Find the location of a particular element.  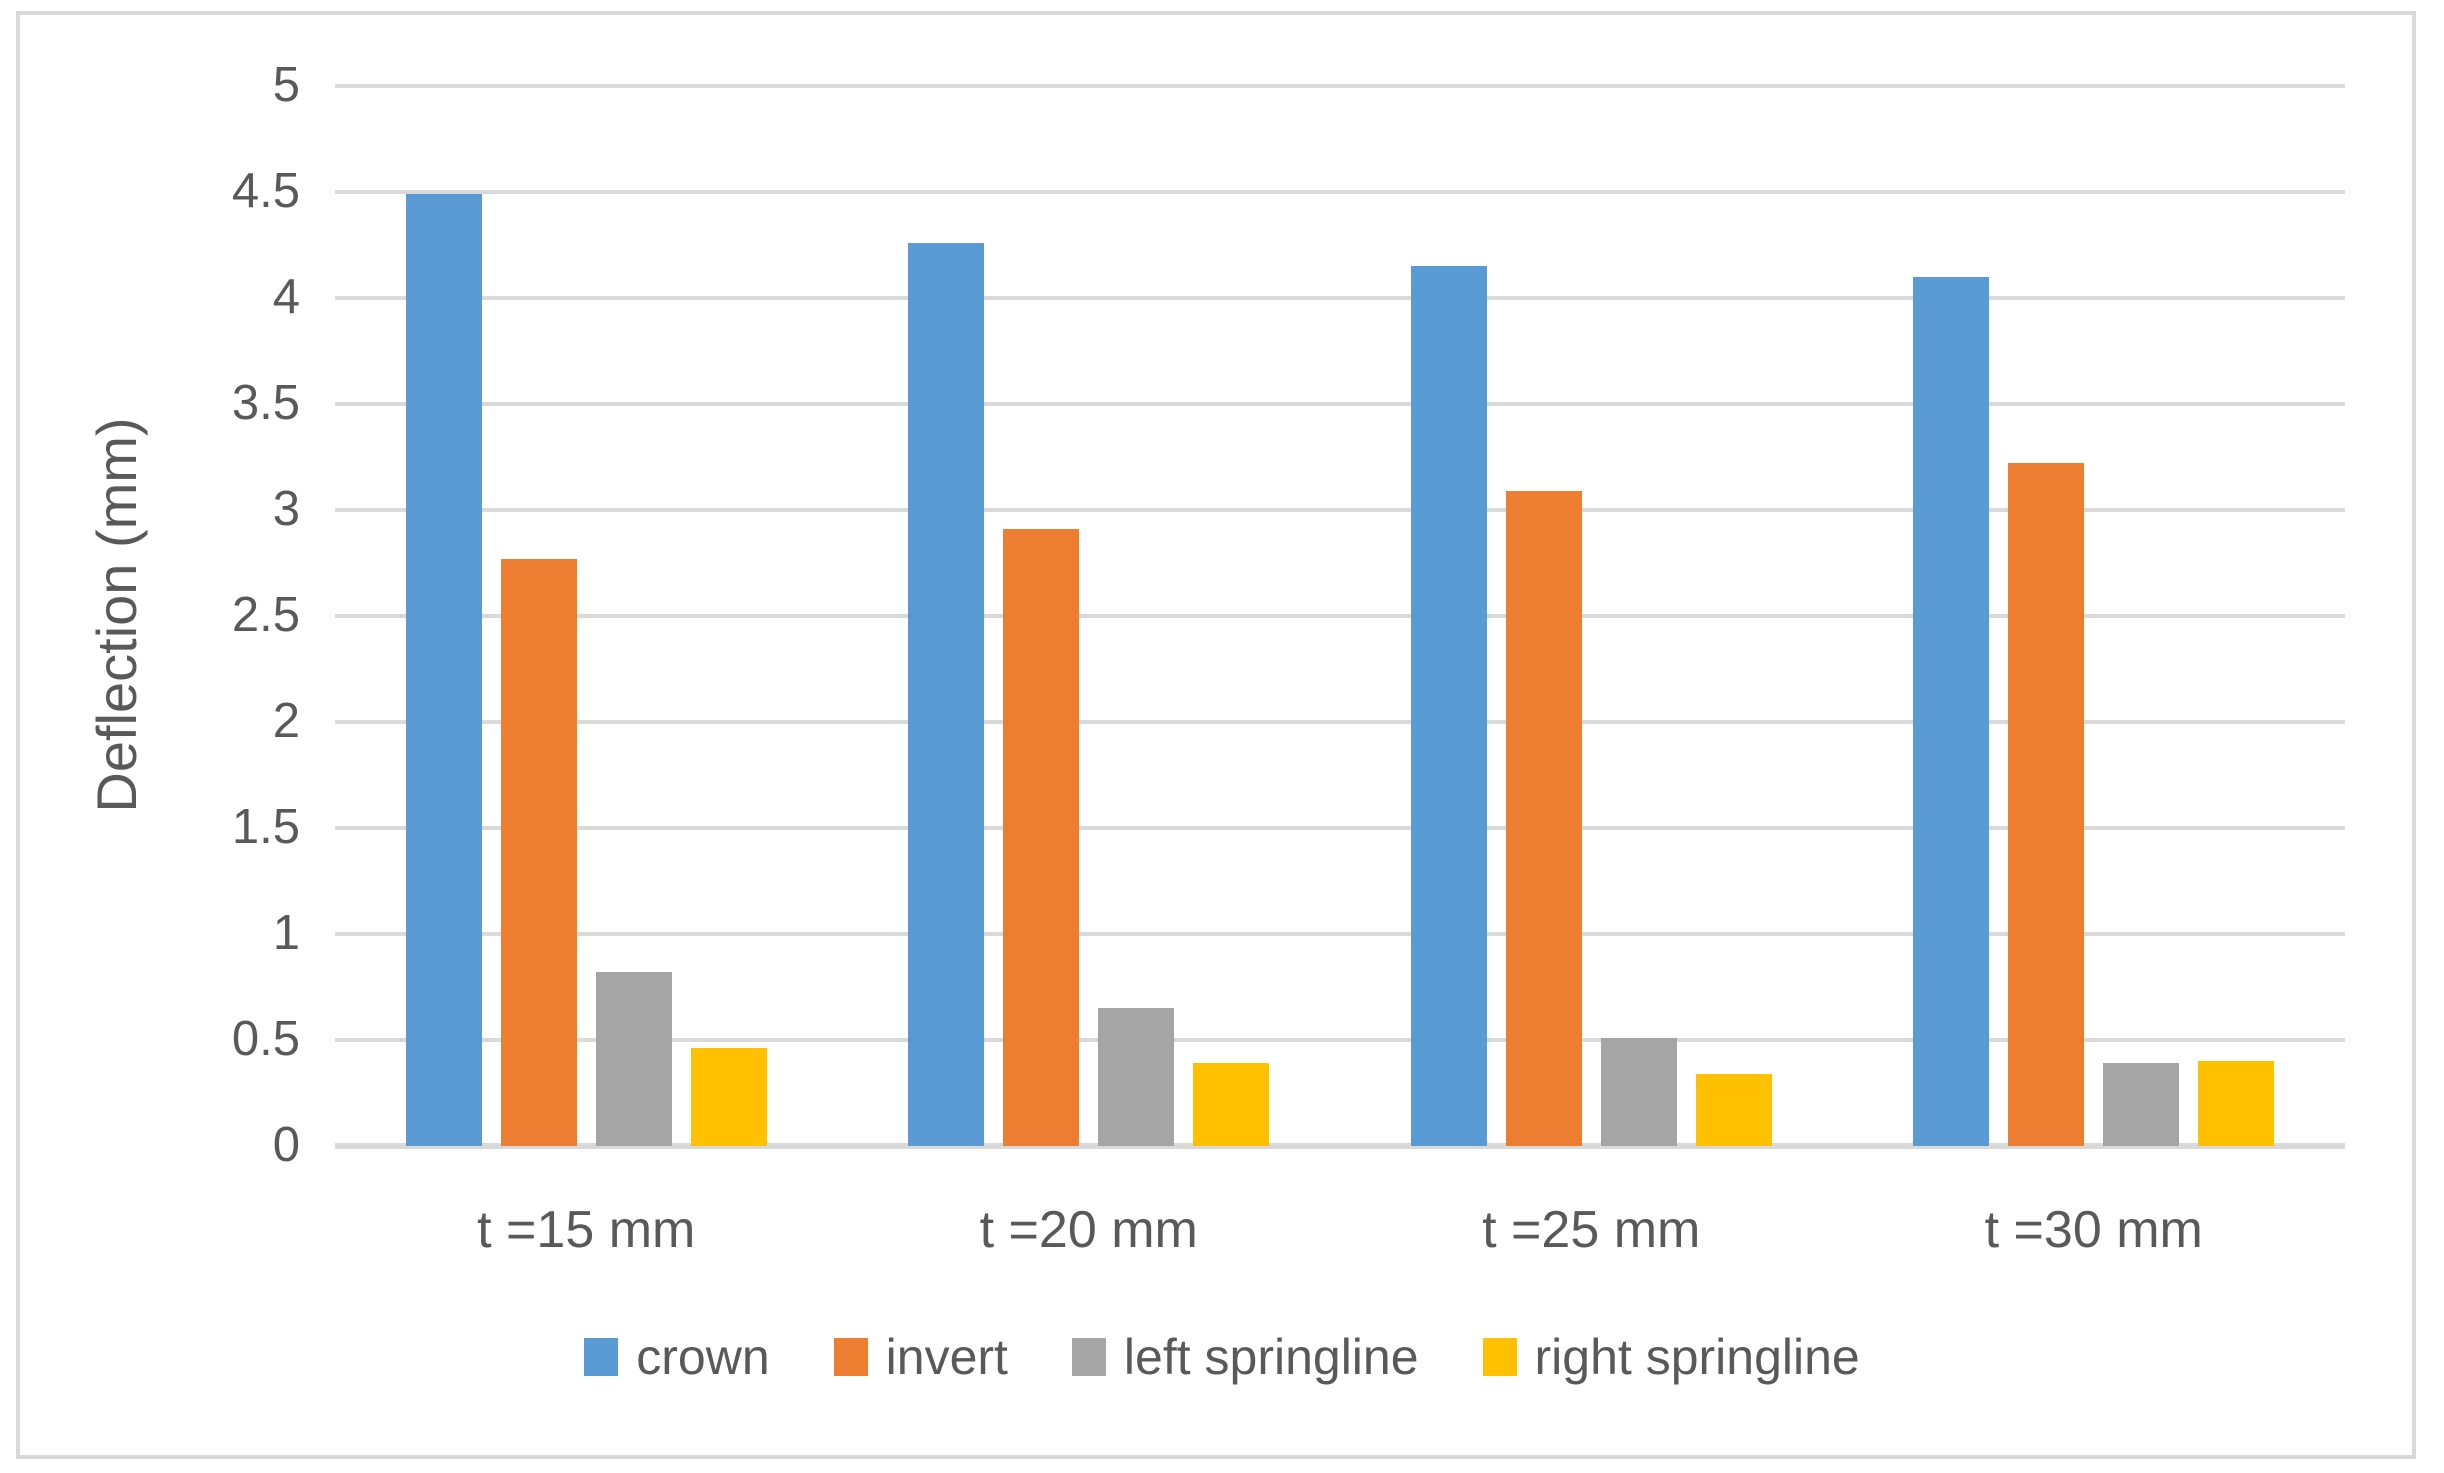

x-axis-line is located at coordinates (1340, 1146).